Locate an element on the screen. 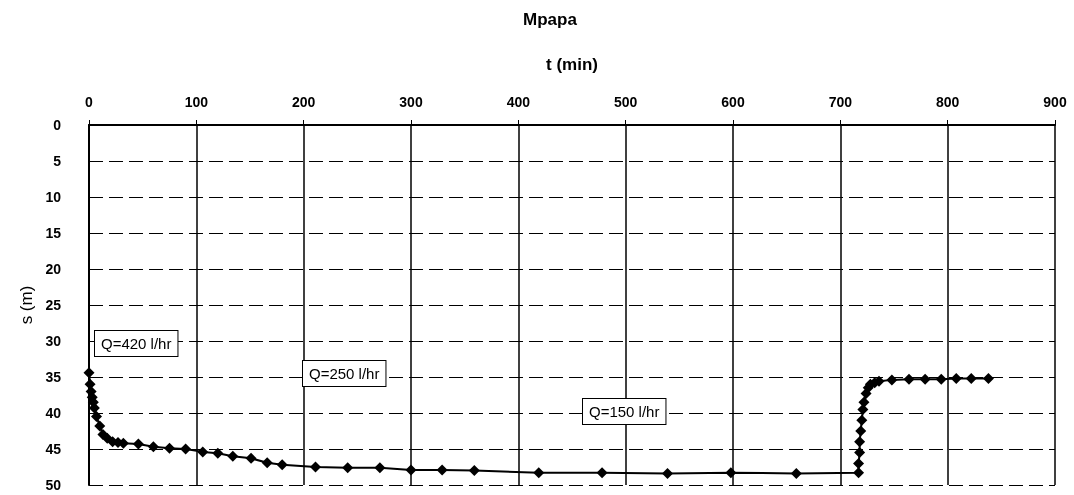 This screenshot has width=1074, height=495. x-tick-label: 300 is located at coordinates (411, 102).